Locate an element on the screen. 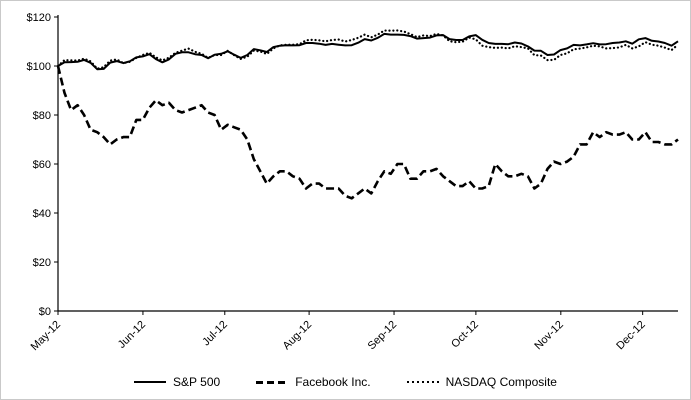  s-p-500-line is located at coordinates (368, 51).